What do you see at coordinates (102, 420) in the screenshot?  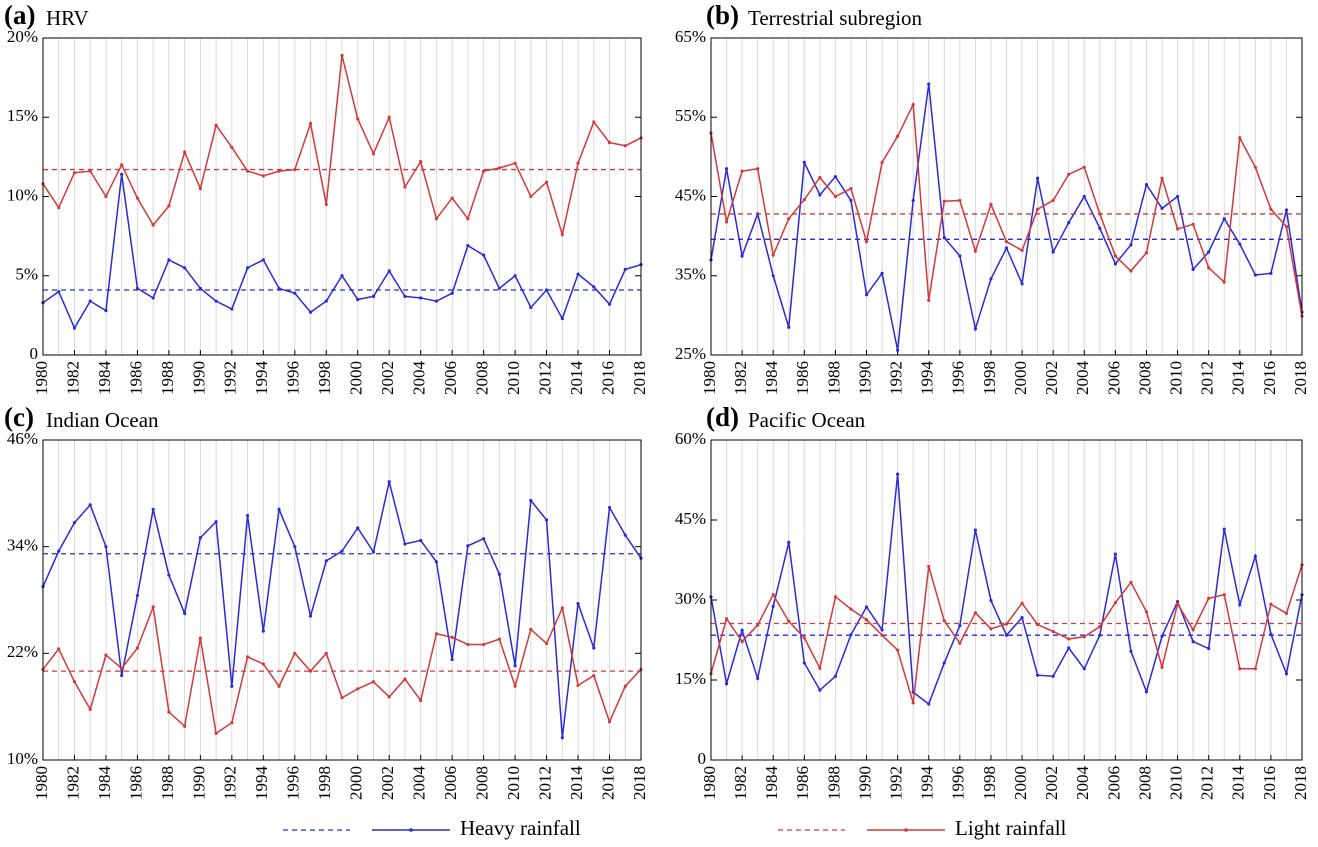 I see `panel-title: Indian Ocean` at bounding box center [102, 420].